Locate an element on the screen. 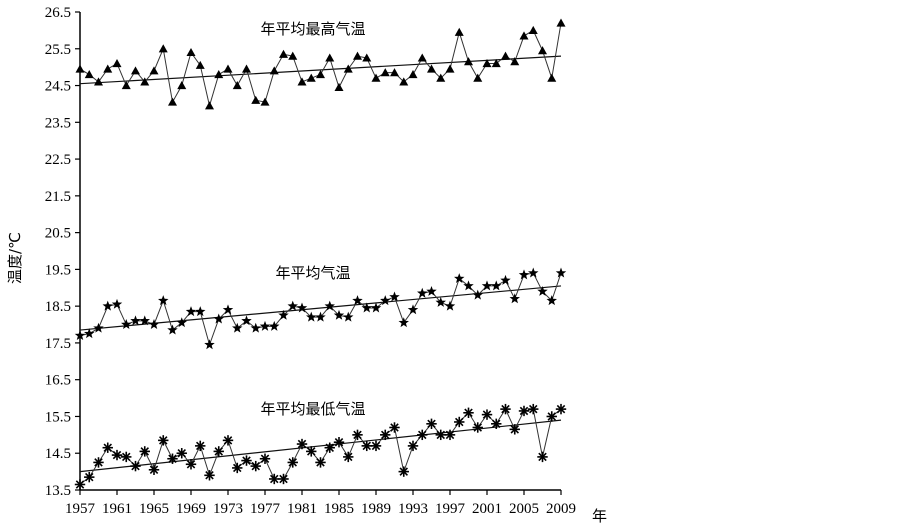  x-tick-label: 1997 is located at coordinates (450, 509).